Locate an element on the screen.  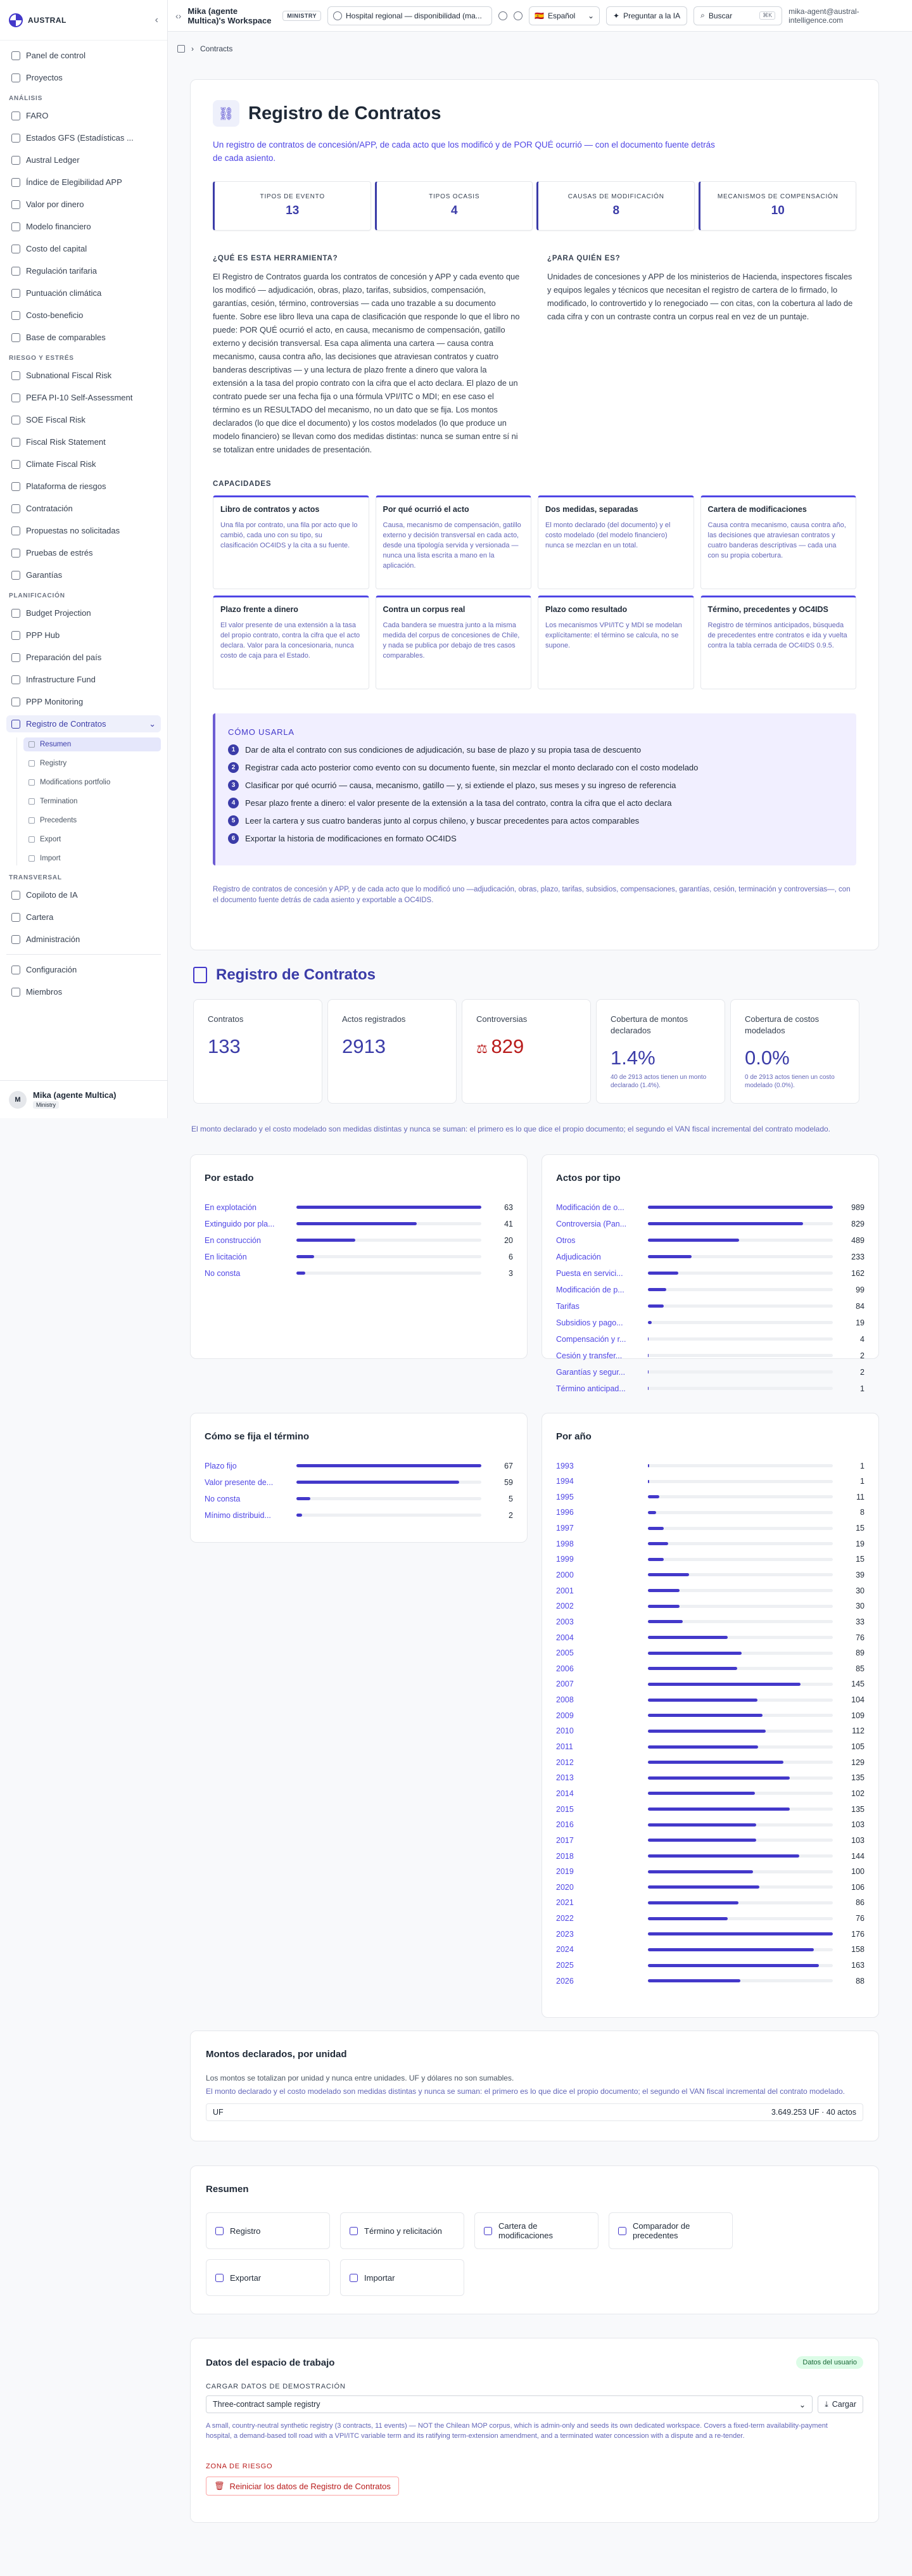
link-importar: Importar is located at coordinates (402, 2277).